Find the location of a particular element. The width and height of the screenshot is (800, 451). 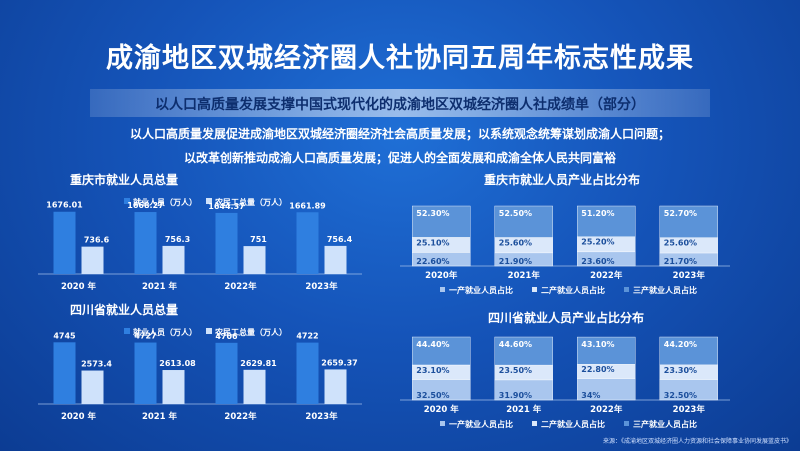

chart-title: 重庆市就业人员产业占比分布 is located at coordinates (562, 179).